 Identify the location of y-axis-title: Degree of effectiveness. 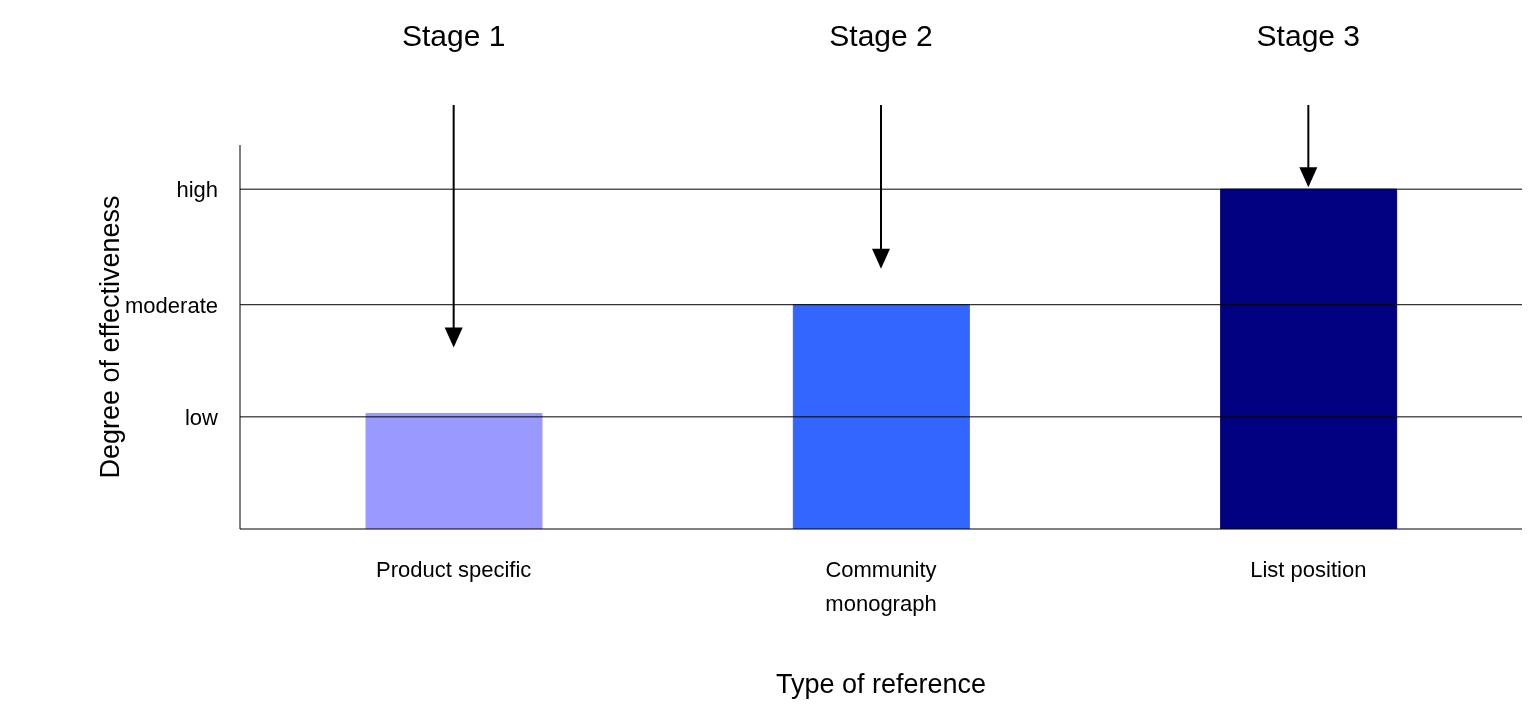
(110, 337).